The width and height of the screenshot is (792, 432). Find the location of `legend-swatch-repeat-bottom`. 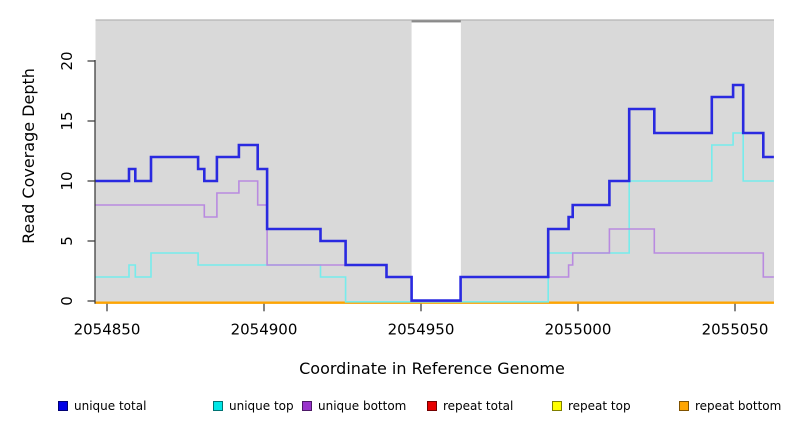

legend-swatch-repeat-bottom is located at coordinates (684, 405).